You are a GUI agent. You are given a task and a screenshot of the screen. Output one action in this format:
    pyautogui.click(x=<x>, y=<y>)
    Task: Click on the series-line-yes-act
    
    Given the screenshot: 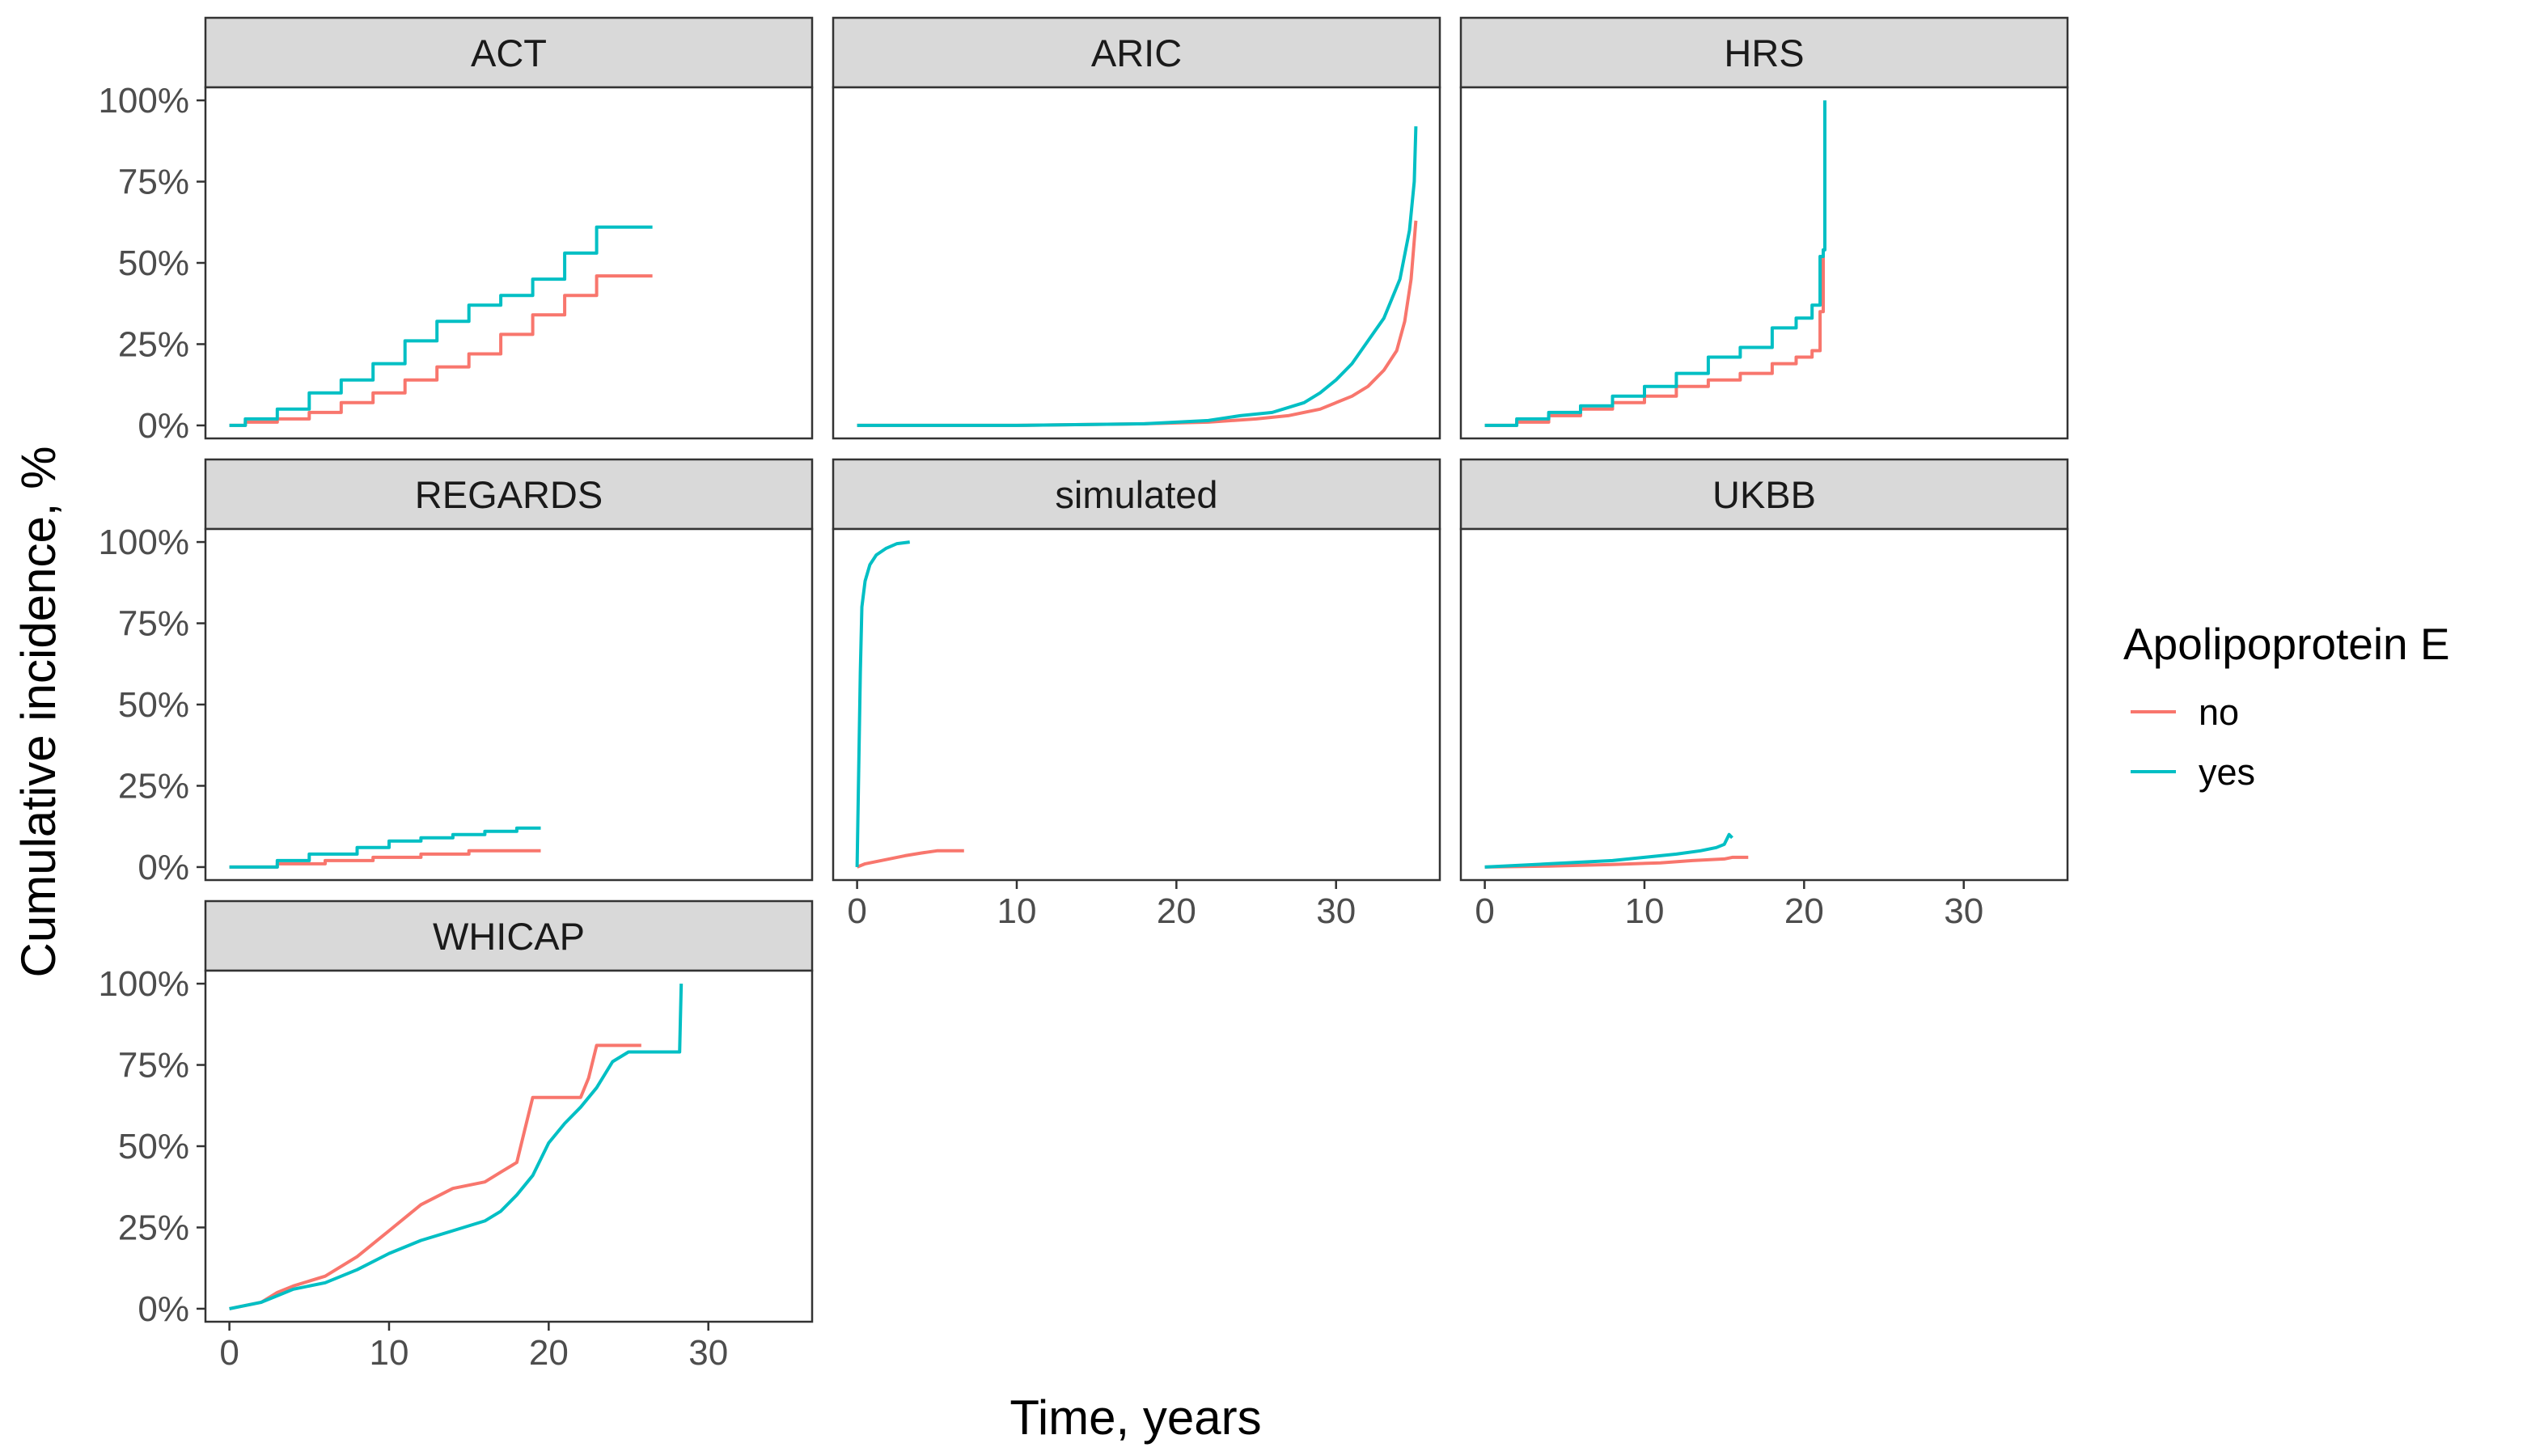 What is the action you would take?
    pyautogui.click(x=441, y=326)
    